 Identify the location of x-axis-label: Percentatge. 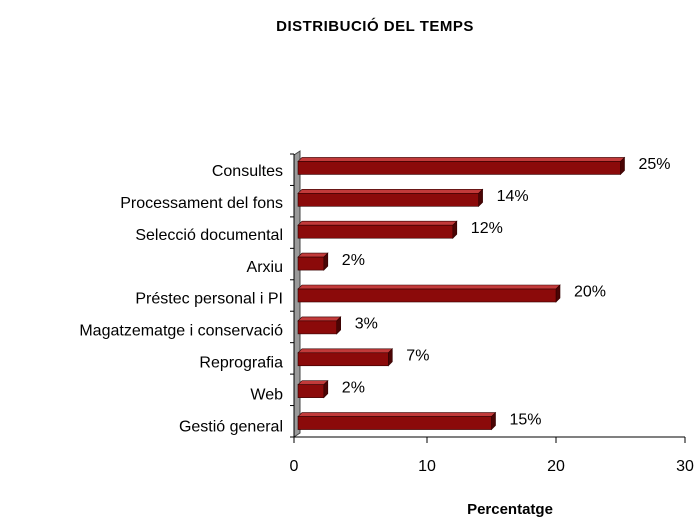
(510, 509).